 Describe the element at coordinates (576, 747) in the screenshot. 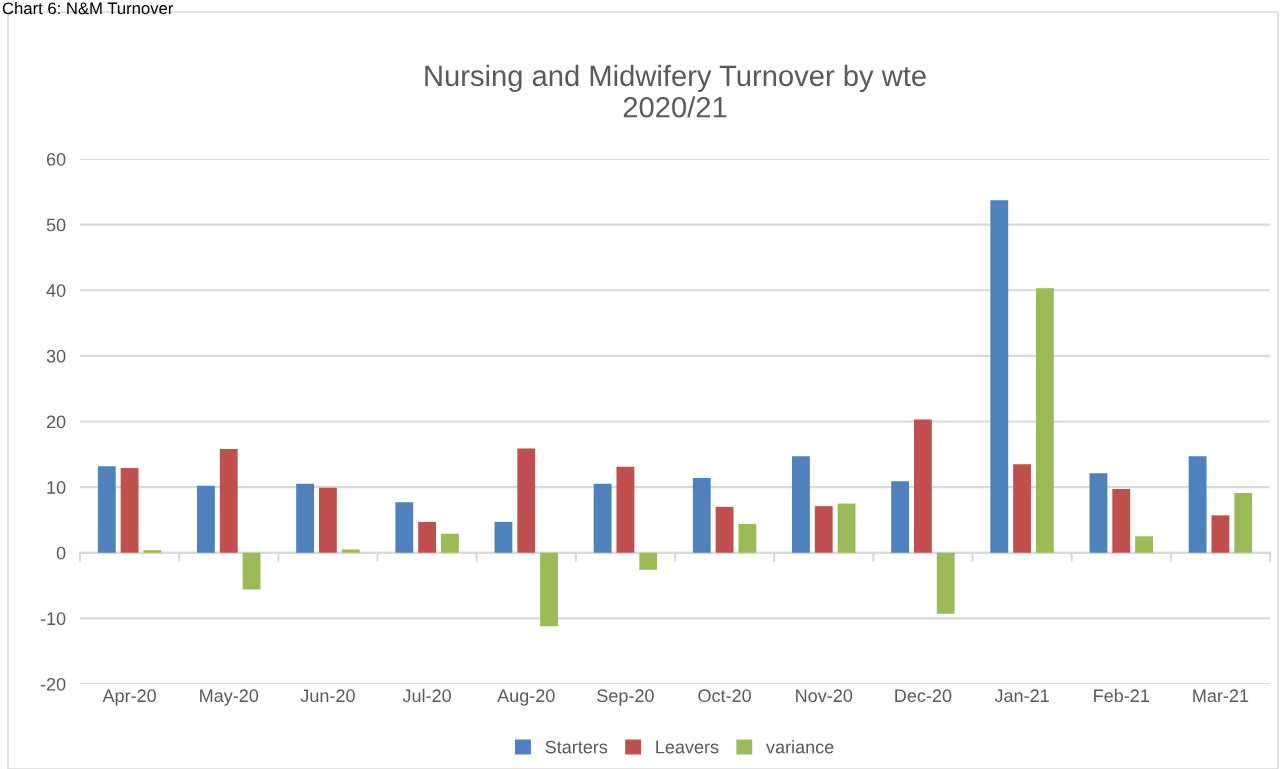

I see `legend-label: Starters` at that location.